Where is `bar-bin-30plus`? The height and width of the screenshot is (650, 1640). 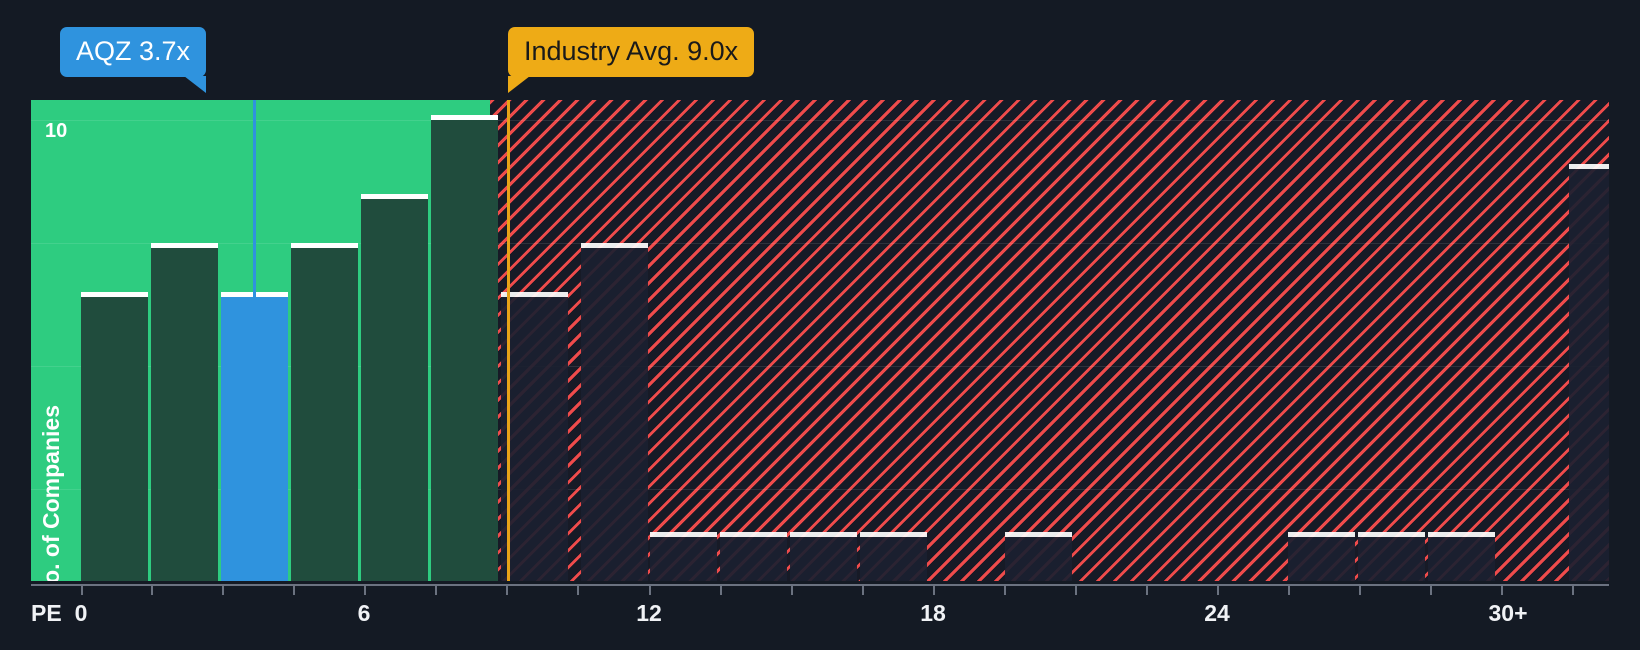
bar-bin-30plus is located at coordinates (1589, 372).